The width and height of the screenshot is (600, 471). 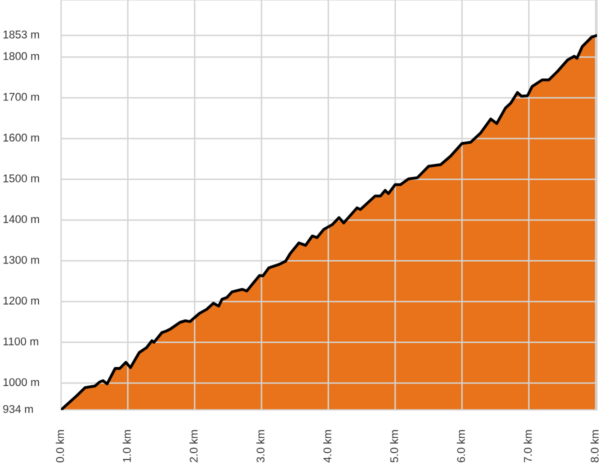 What do you see at coordinates (21, 56) in the screenshot?
I see `y-tick-label: 1800 m` at bounding box center [21, 56].